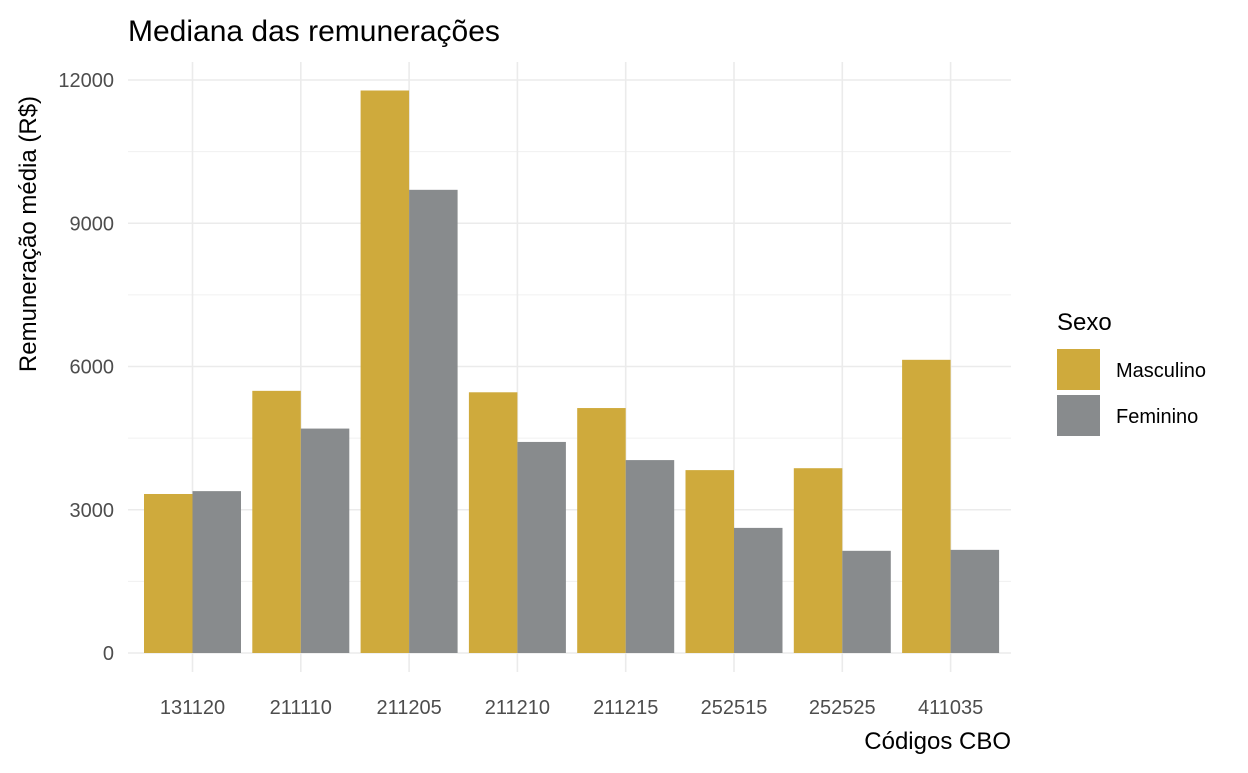  I want to click on legend-swatch-masculino, so click(1078, 369).